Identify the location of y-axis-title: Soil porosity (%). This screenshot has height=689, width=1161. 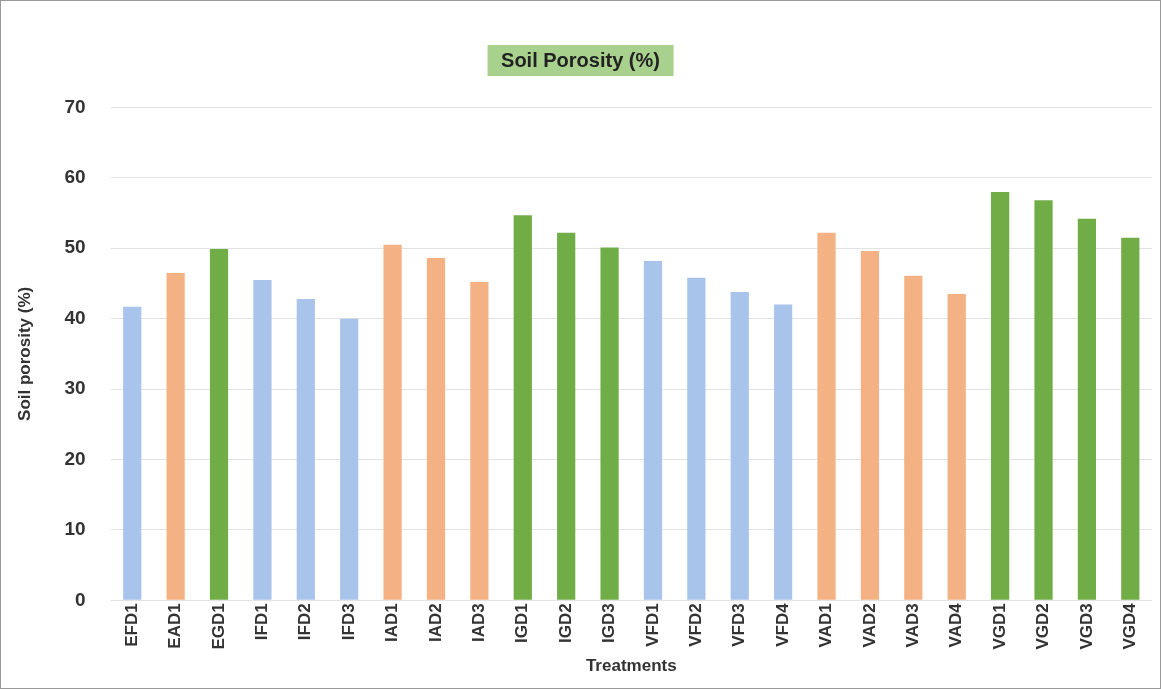
(24, 353).